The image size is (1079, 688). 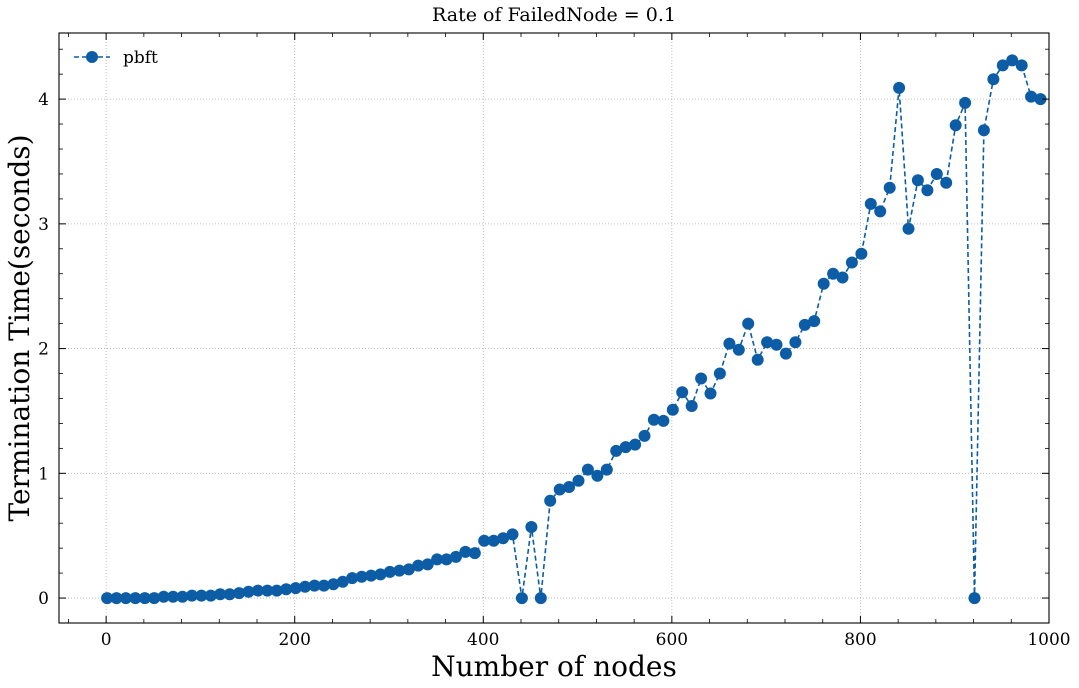 I want to click on y-tick-label: 0, so click(x=43, y=599).